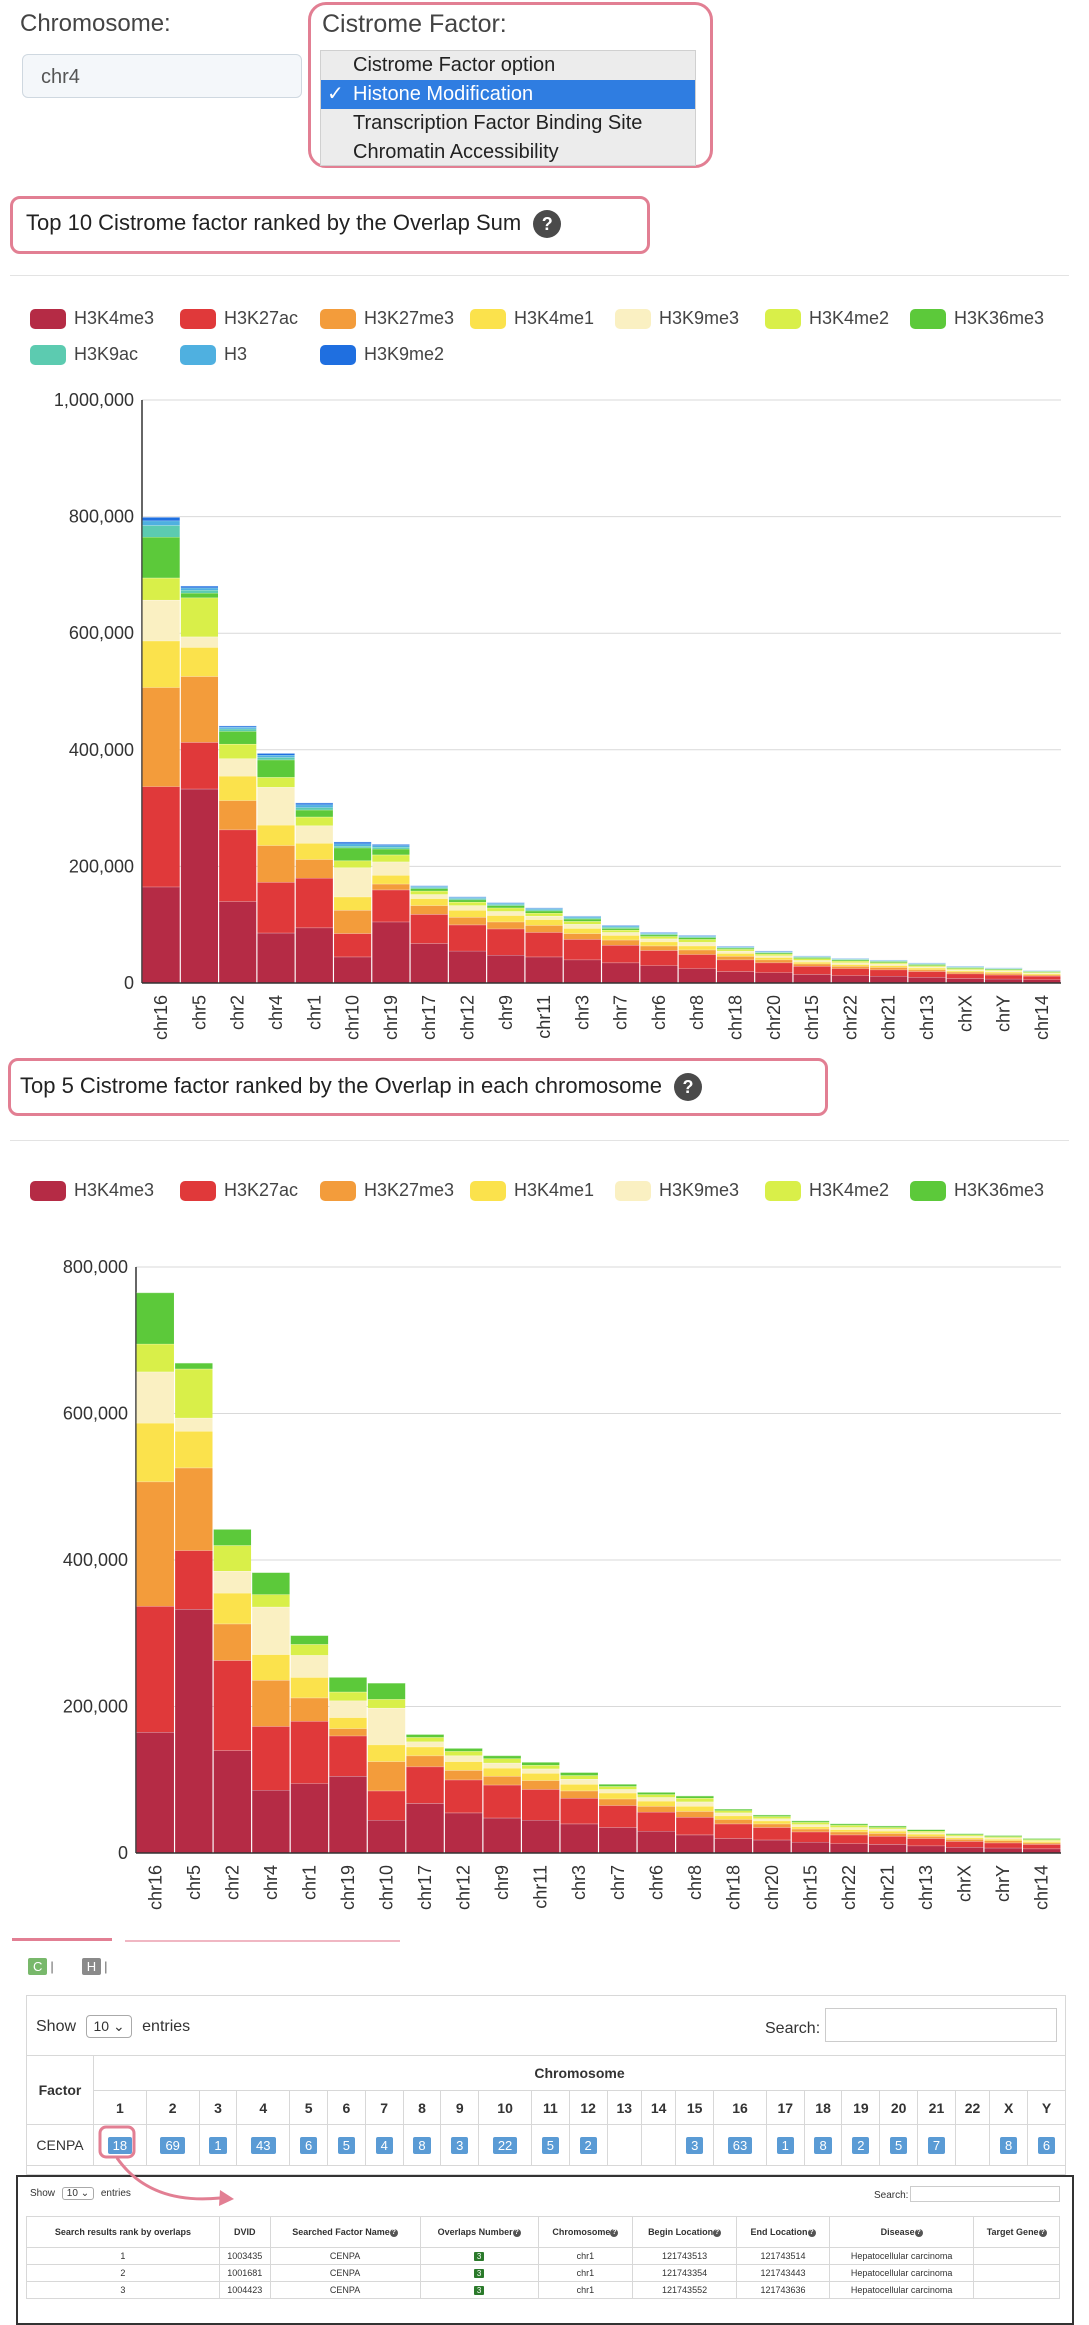 This screenshot has width=1089, height=2325. I want to click on bar-segment-chr3-h3k9me3, so click(582, 926).